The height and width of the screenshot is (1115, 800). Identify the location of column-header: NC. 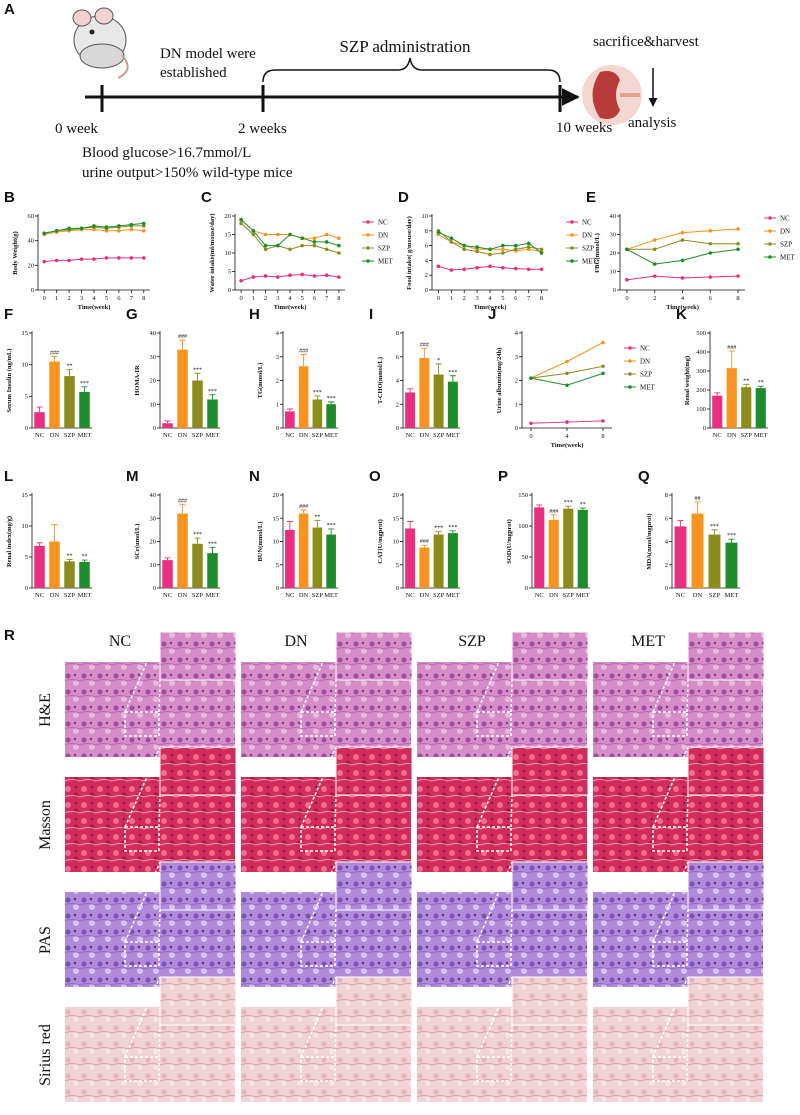
(120, 641).